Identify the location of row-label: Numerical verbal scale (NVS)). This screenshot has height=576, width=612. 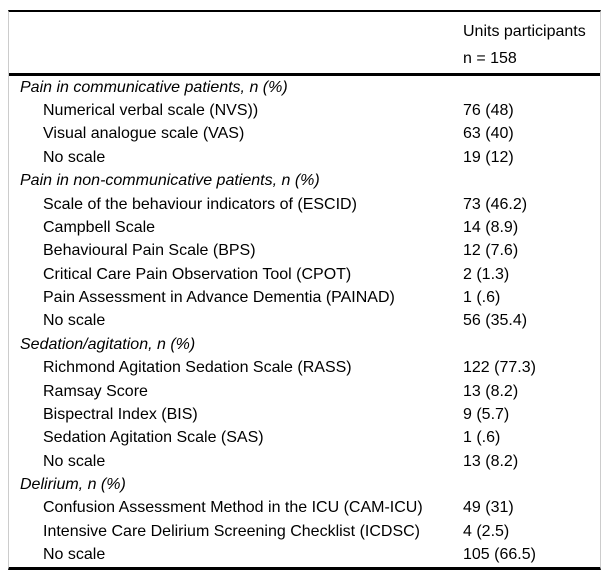
(151, 111).